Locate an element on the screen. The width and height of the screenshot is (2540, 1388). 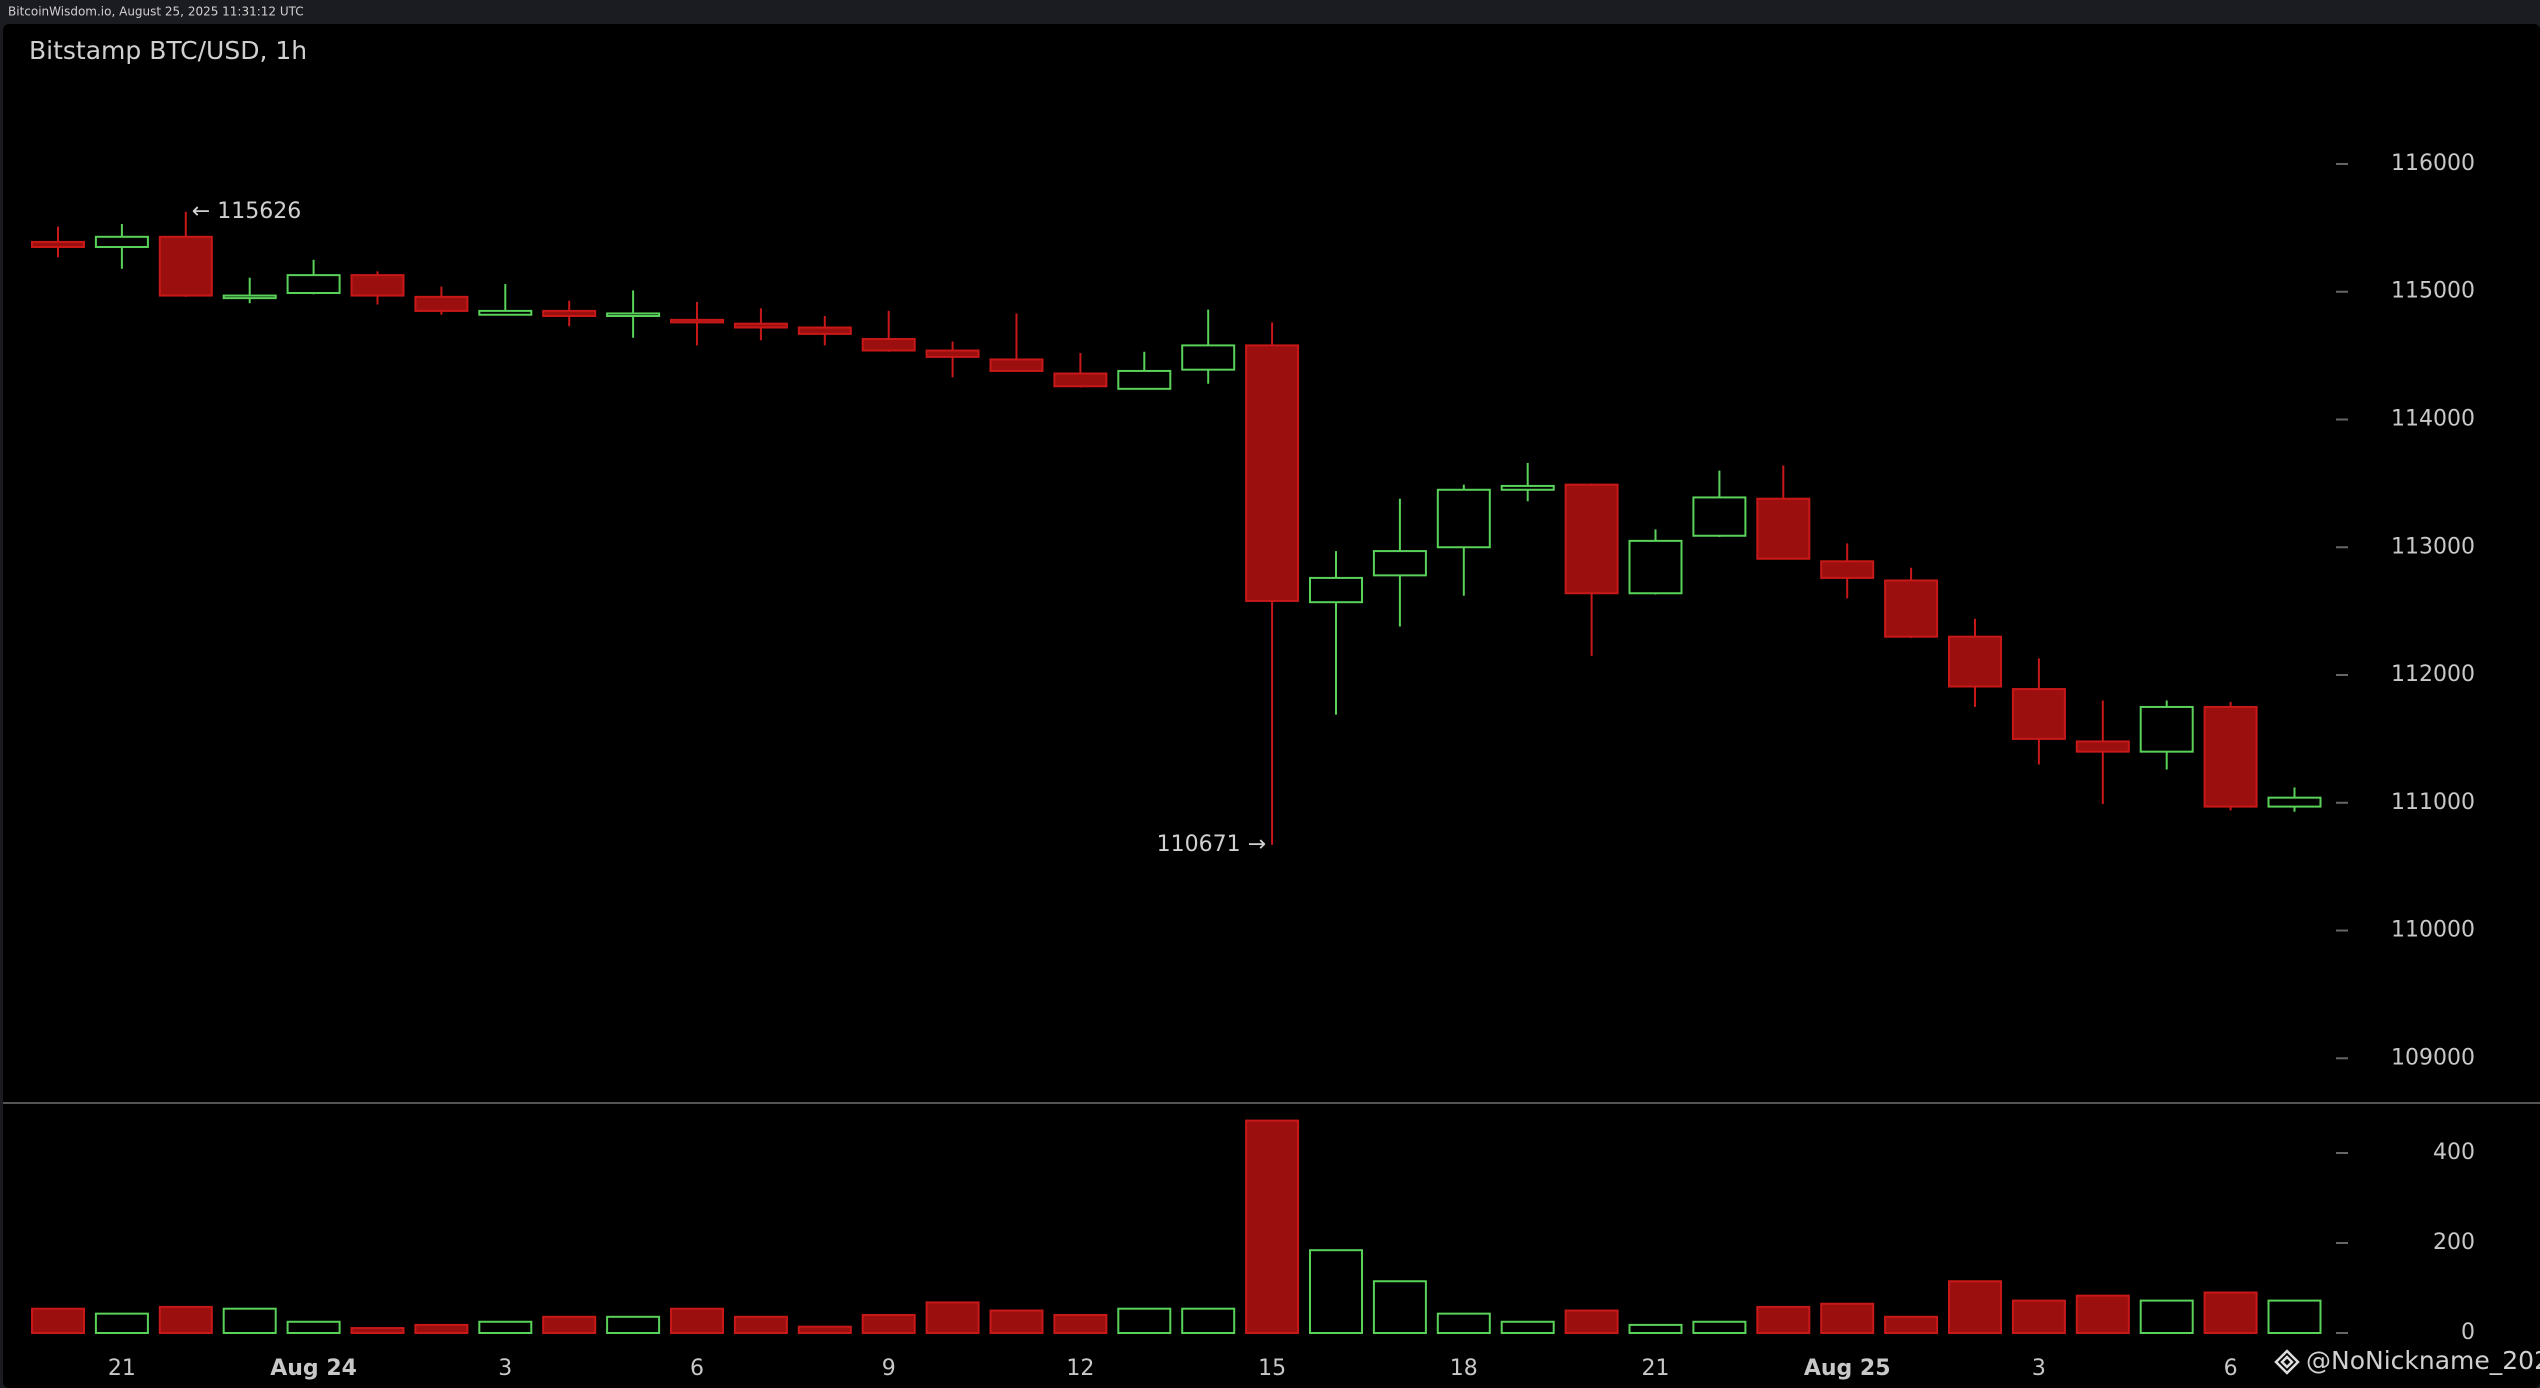
watermark: @NoNickname_2025 is located at coordinates (2423, 1360).